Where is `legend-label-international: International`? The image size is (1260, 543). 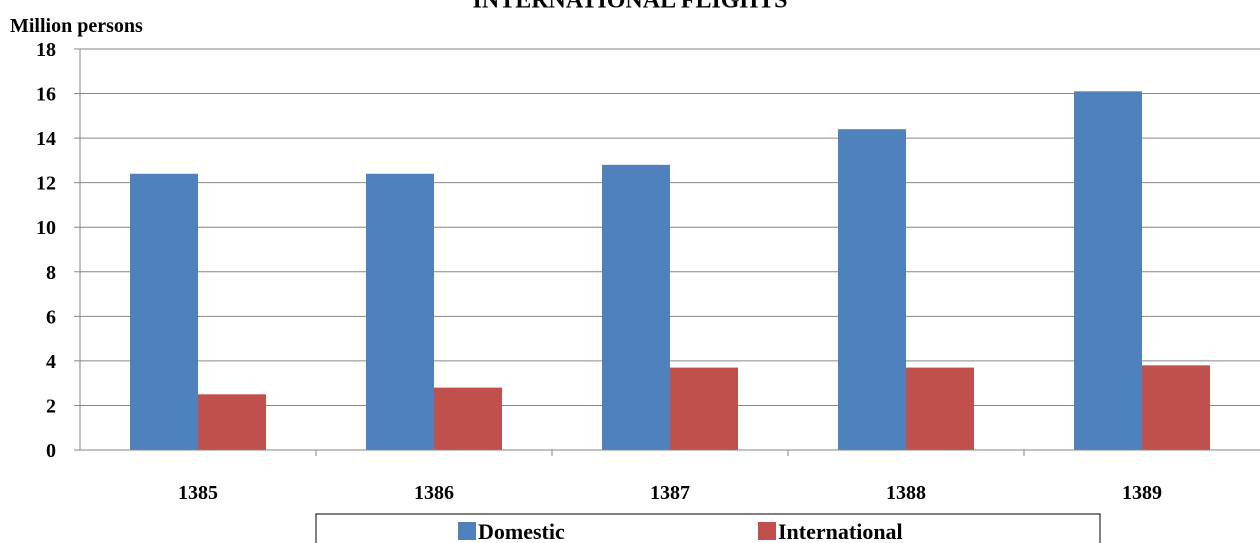 legend-label-international: International is located at coordinates (840, 531).